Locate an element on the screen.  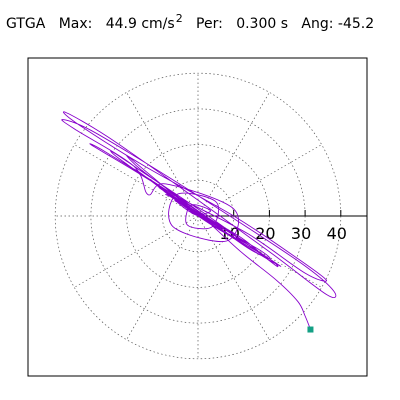
tick-label-20: 20 is located at coordinates (265, 233).